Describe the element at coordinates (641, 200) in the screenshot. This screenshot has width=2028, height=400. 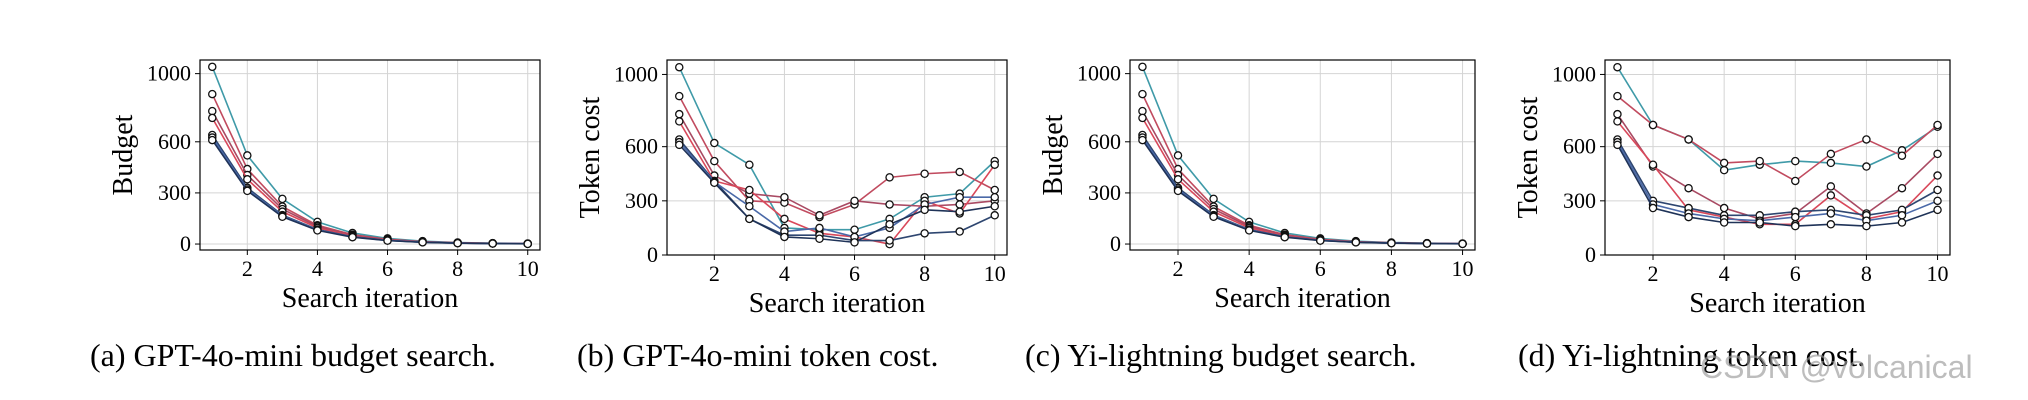
I see `y-tick-label: 300` at that location.